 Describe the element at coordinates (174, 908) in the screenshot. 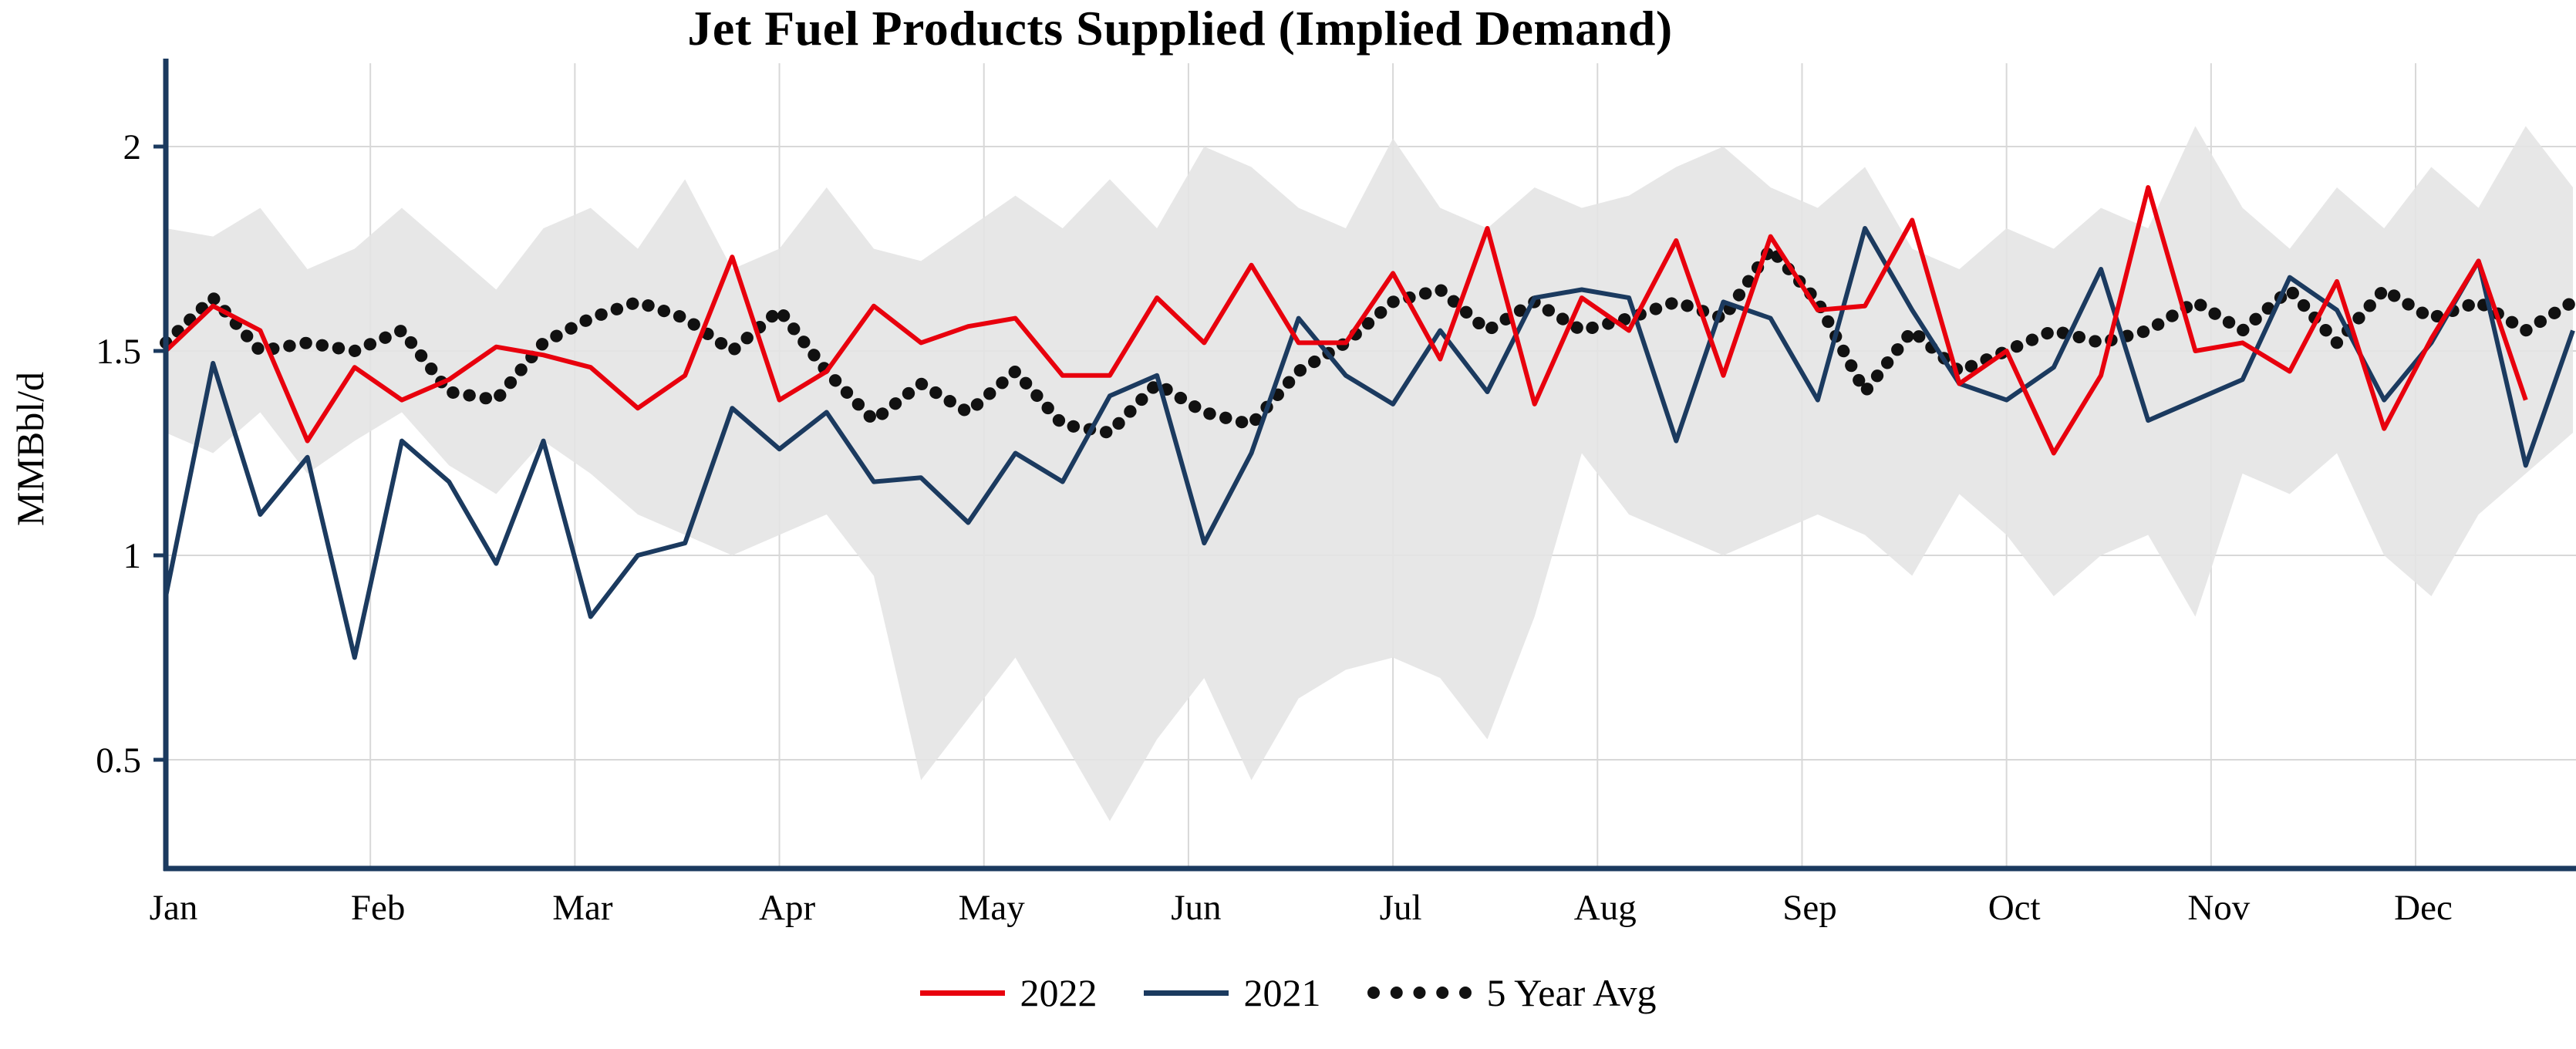

I see `svg-text: Jan` at that location.